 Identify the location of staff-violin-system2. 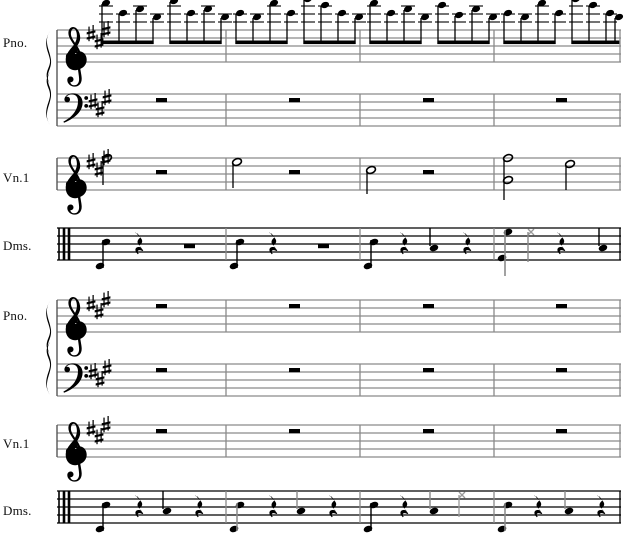
(339, 441).